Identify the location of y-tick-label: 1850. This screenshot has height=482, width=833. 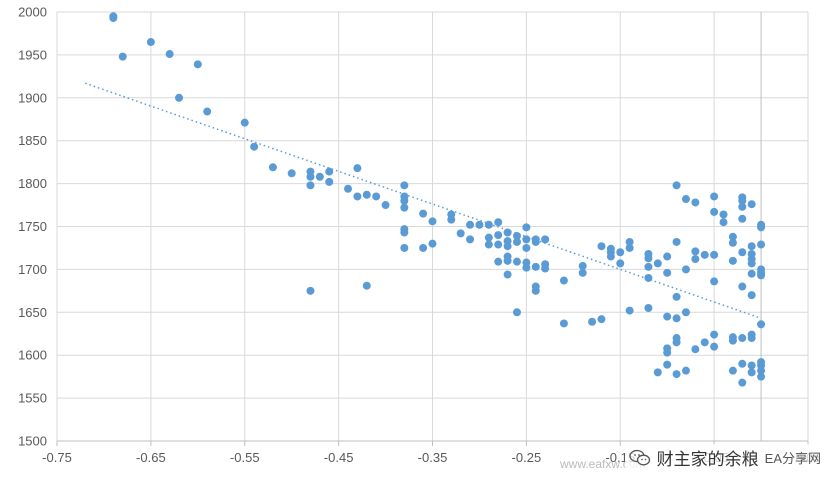
(32, 140).